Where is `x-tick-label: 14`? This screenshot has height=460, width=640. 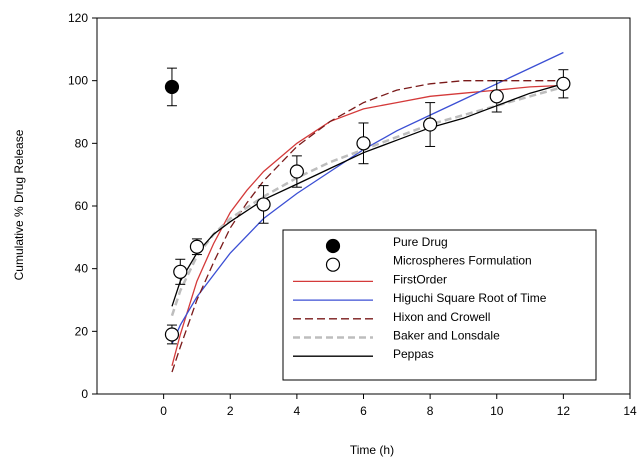 x-tick-label: 14 is located at coordinates (630, 411).